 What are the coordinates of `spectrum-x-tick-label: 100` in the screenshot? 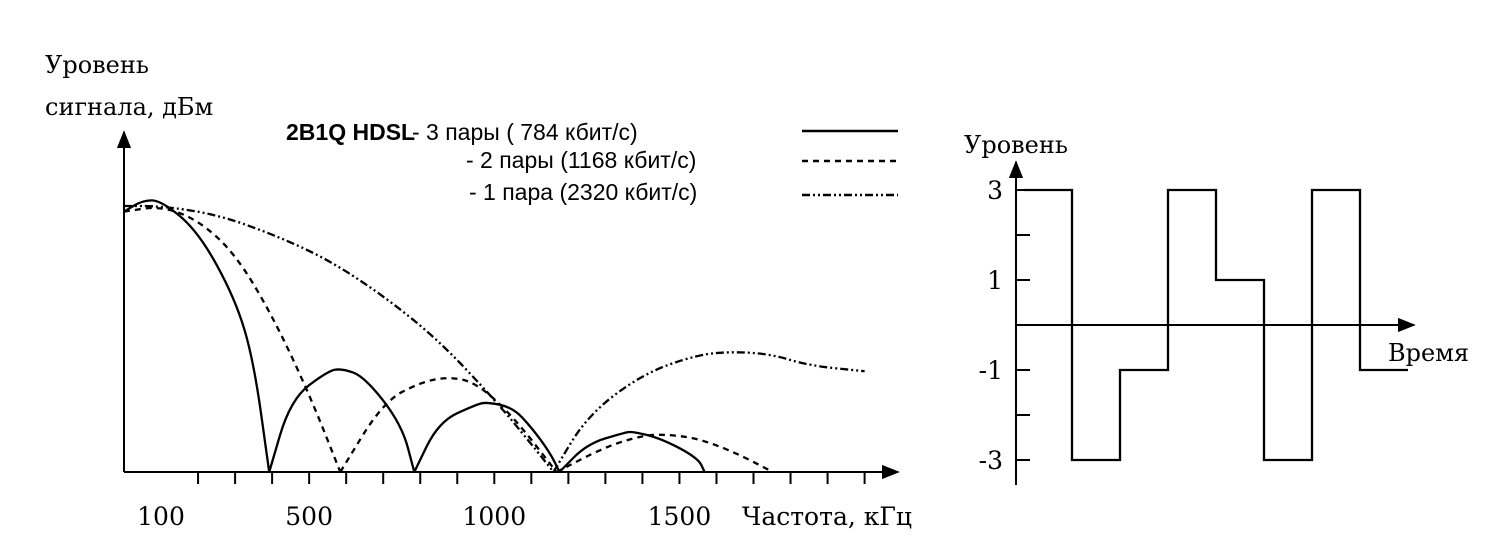 It's located at (161, 516).